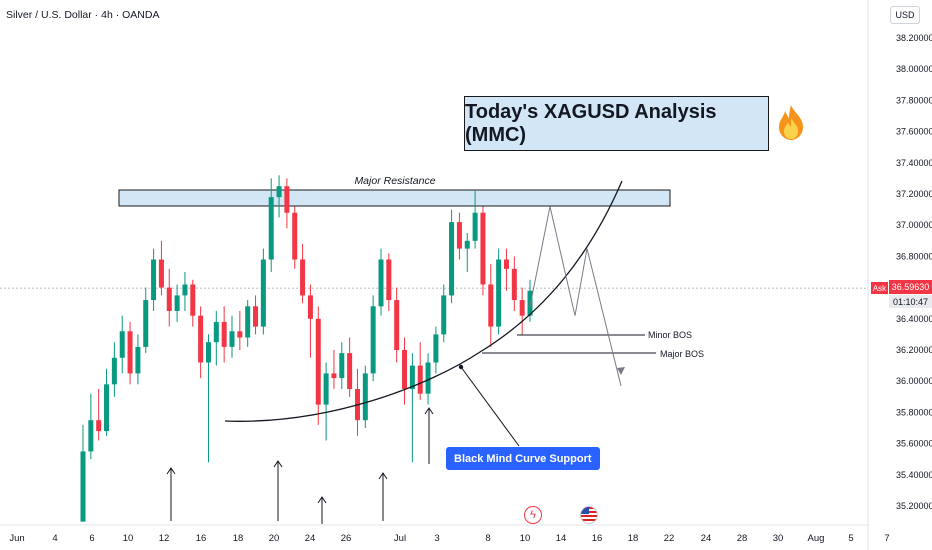 Image resolution: width=932 pixels, height=550 pixels. Describe the element at coordinates (914, 69) in the screenshot. I see `price-tick-label: 38.00000` at that location.